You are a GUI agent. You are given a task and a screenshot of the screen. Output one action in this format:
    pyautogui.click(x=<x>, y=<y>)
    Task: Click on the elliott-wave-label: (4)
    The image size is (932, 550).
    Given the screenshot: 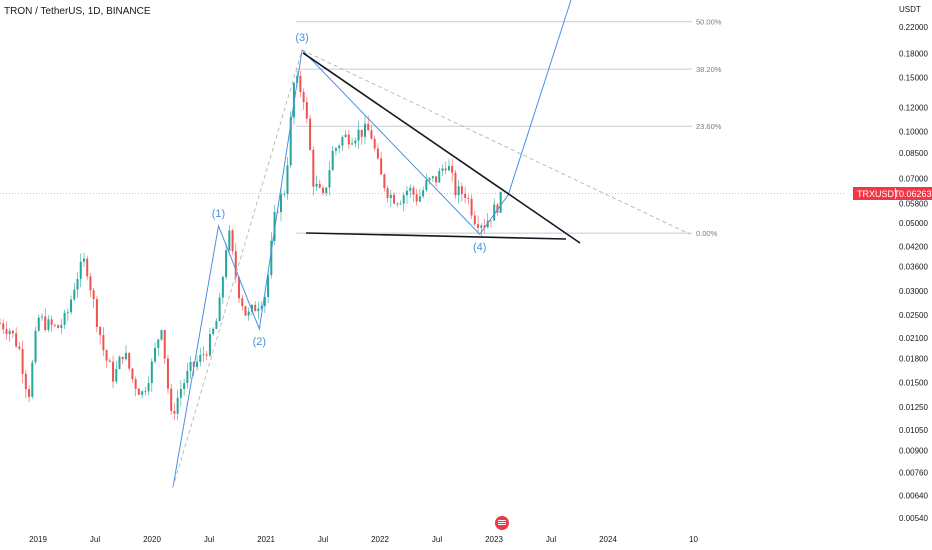 What is the action you would take?
    pyautogui.click(x=479, y=247)
    